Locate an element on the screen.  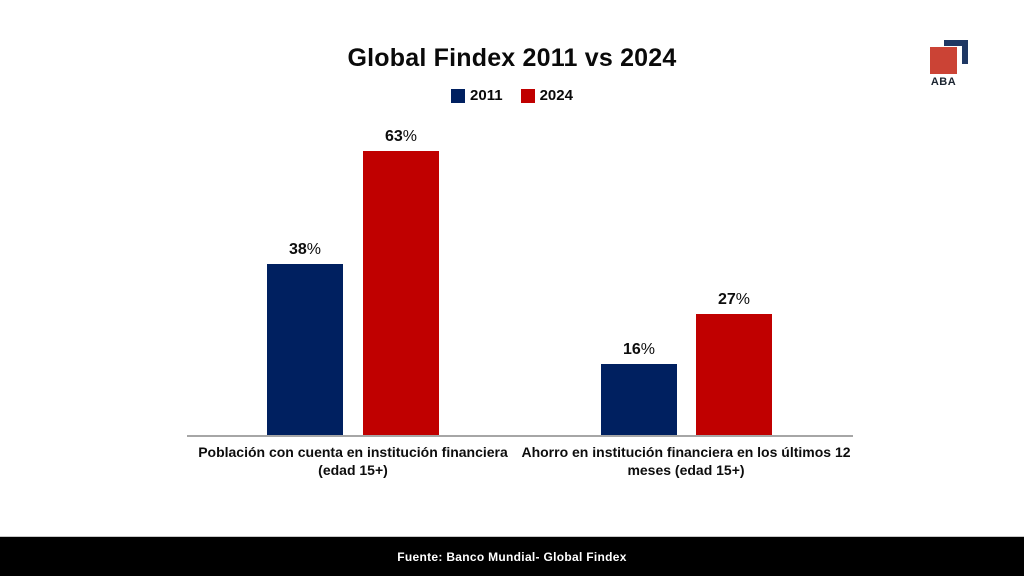
category-label-1-line2: (edad 15+) is located at coordinates (353, 470).